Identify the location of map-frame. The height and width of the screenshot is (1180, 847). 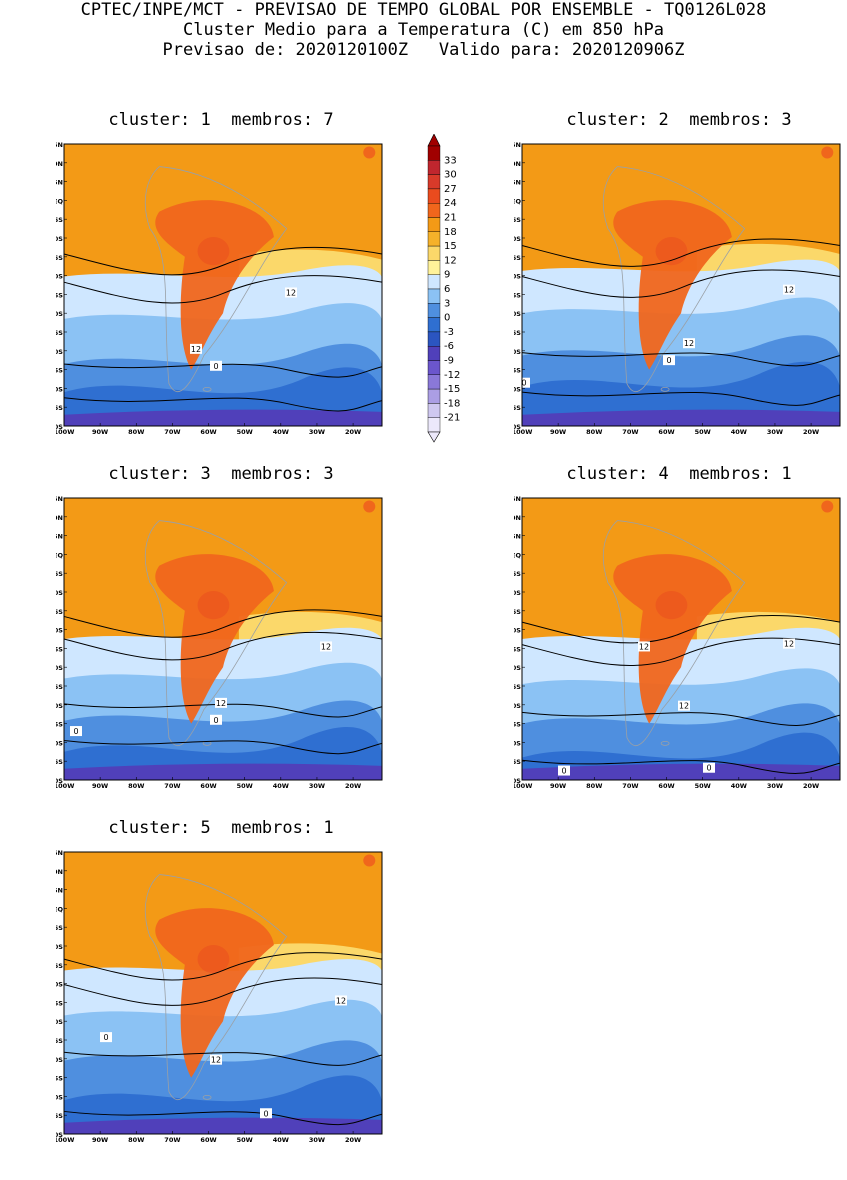
(681, 285).